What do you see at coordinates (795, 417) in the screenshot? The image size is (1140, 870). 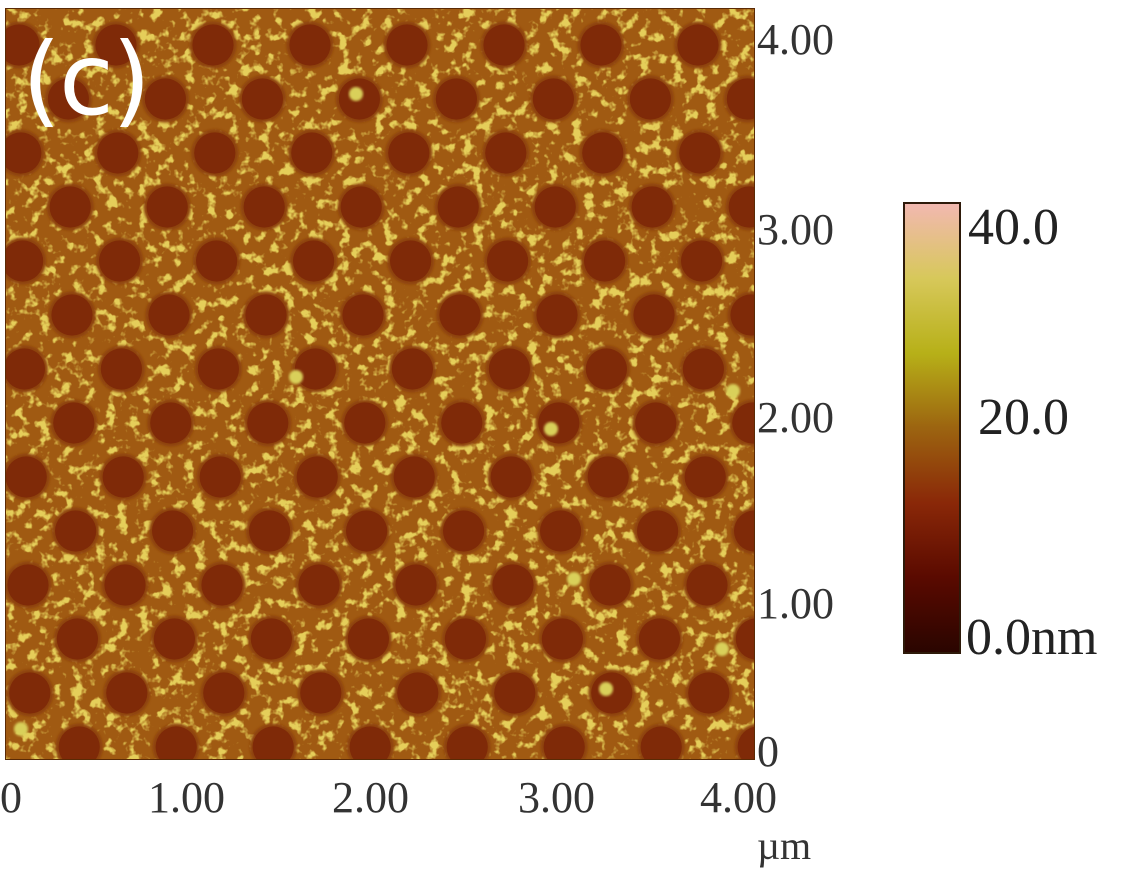 I see `y-tick-2: 2.00` at bounding box center [795, 417].